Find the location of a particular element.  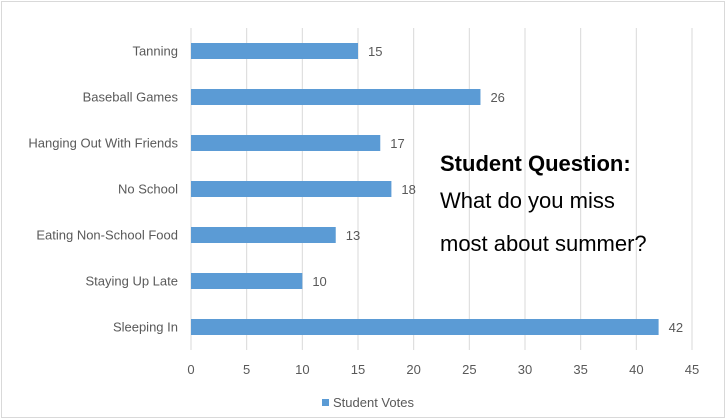

legend: Student Votes is located at coordinates (368, 402).